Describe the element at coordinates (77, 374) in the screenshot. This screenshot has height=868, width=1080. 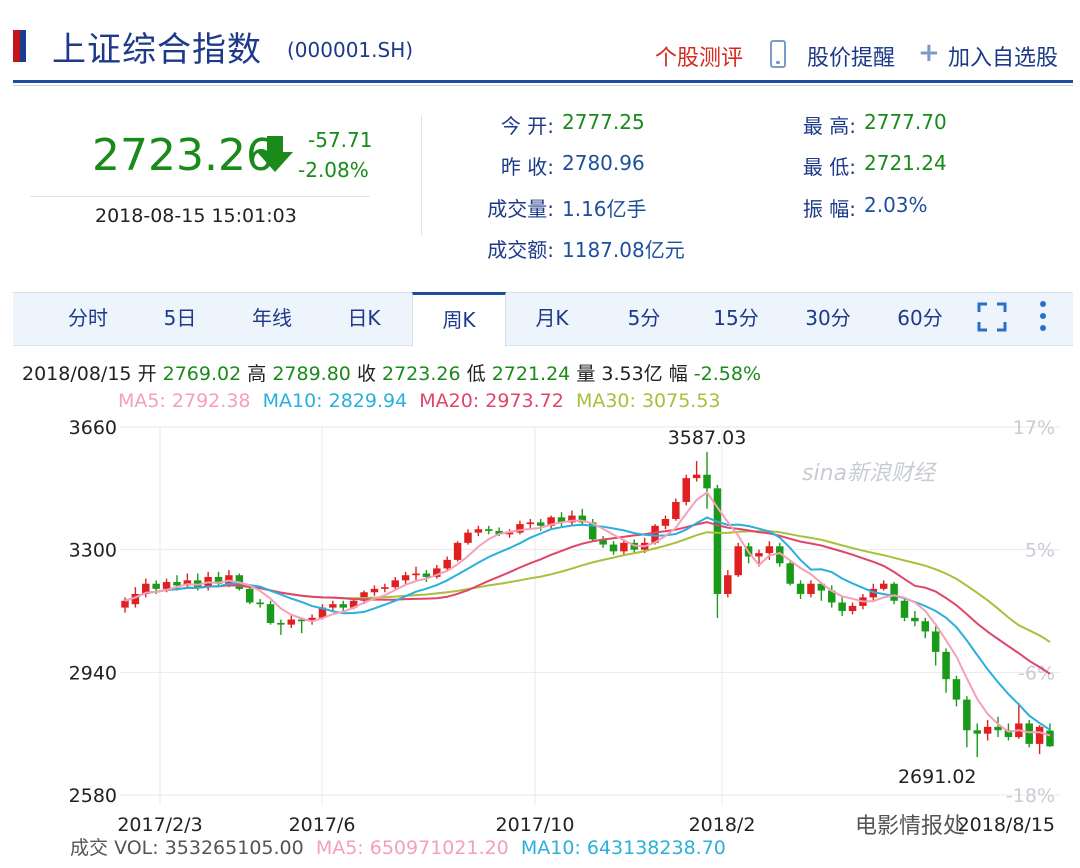
I see `bar-date: 2018/08/15` at that location.